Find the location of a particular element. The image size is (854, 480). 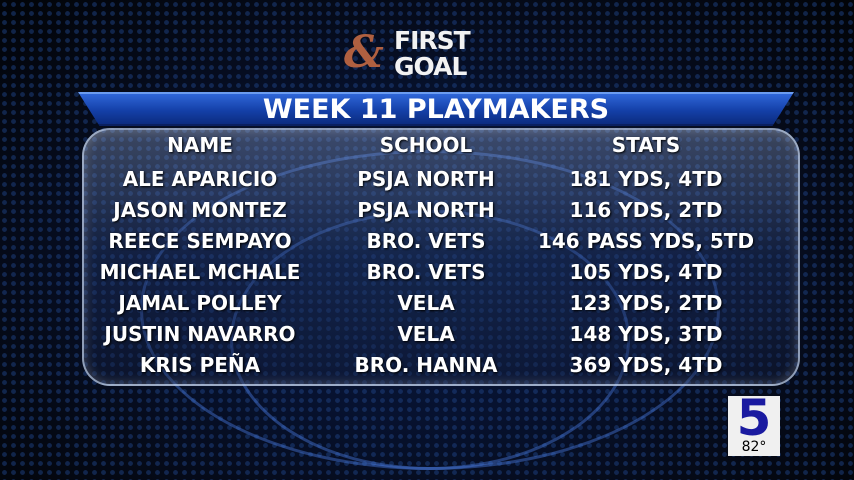

table-row: JAMAL POLLEY VELA 123 YDS, 2TD is located at coordinates (427, 306).